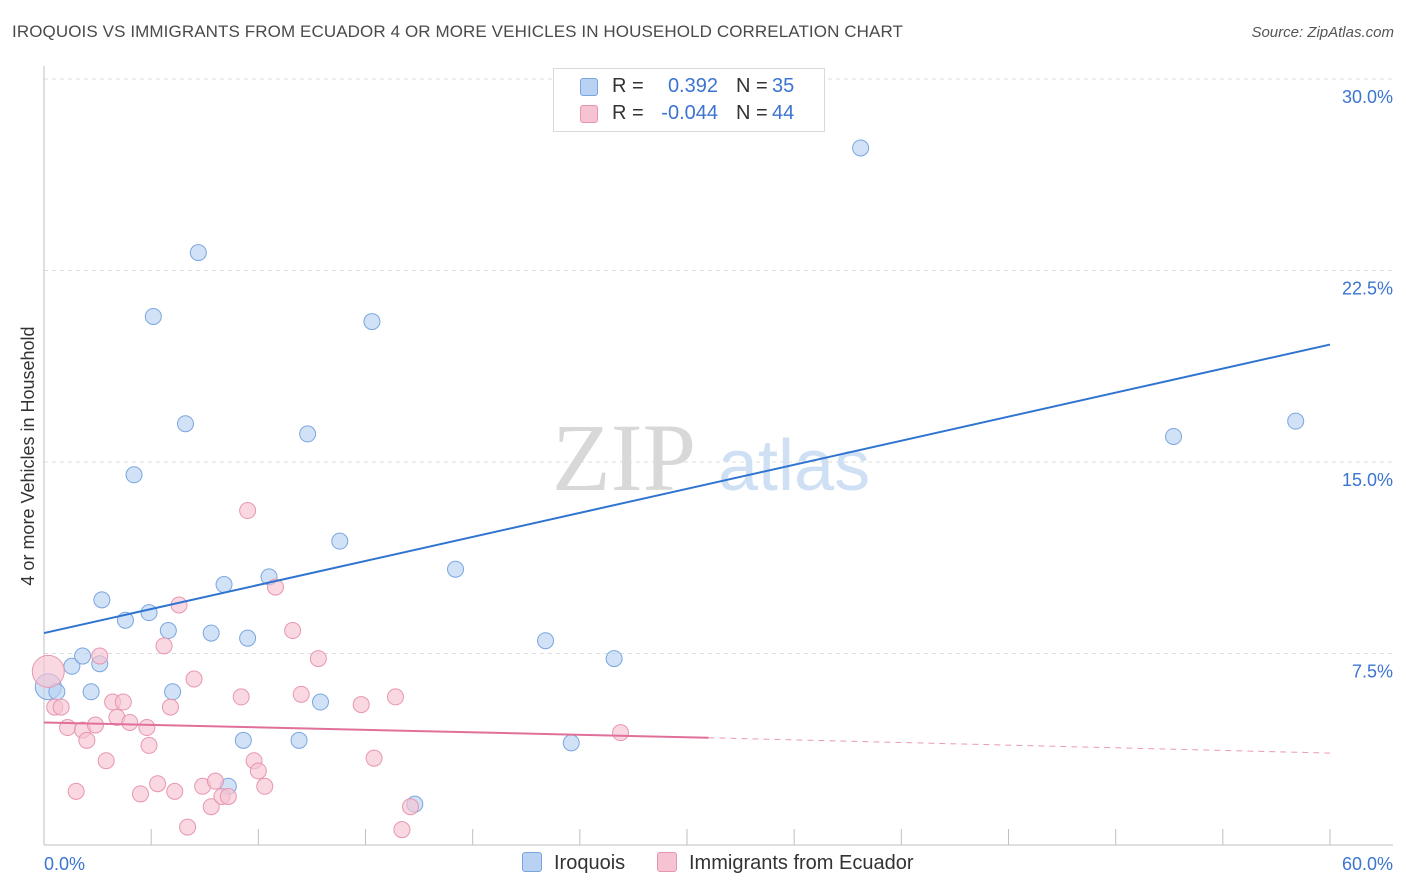  Describe the element at coordinates (532, 862) in the screenshot. I see `bottom-legend-swatch-iroquois` at that location.